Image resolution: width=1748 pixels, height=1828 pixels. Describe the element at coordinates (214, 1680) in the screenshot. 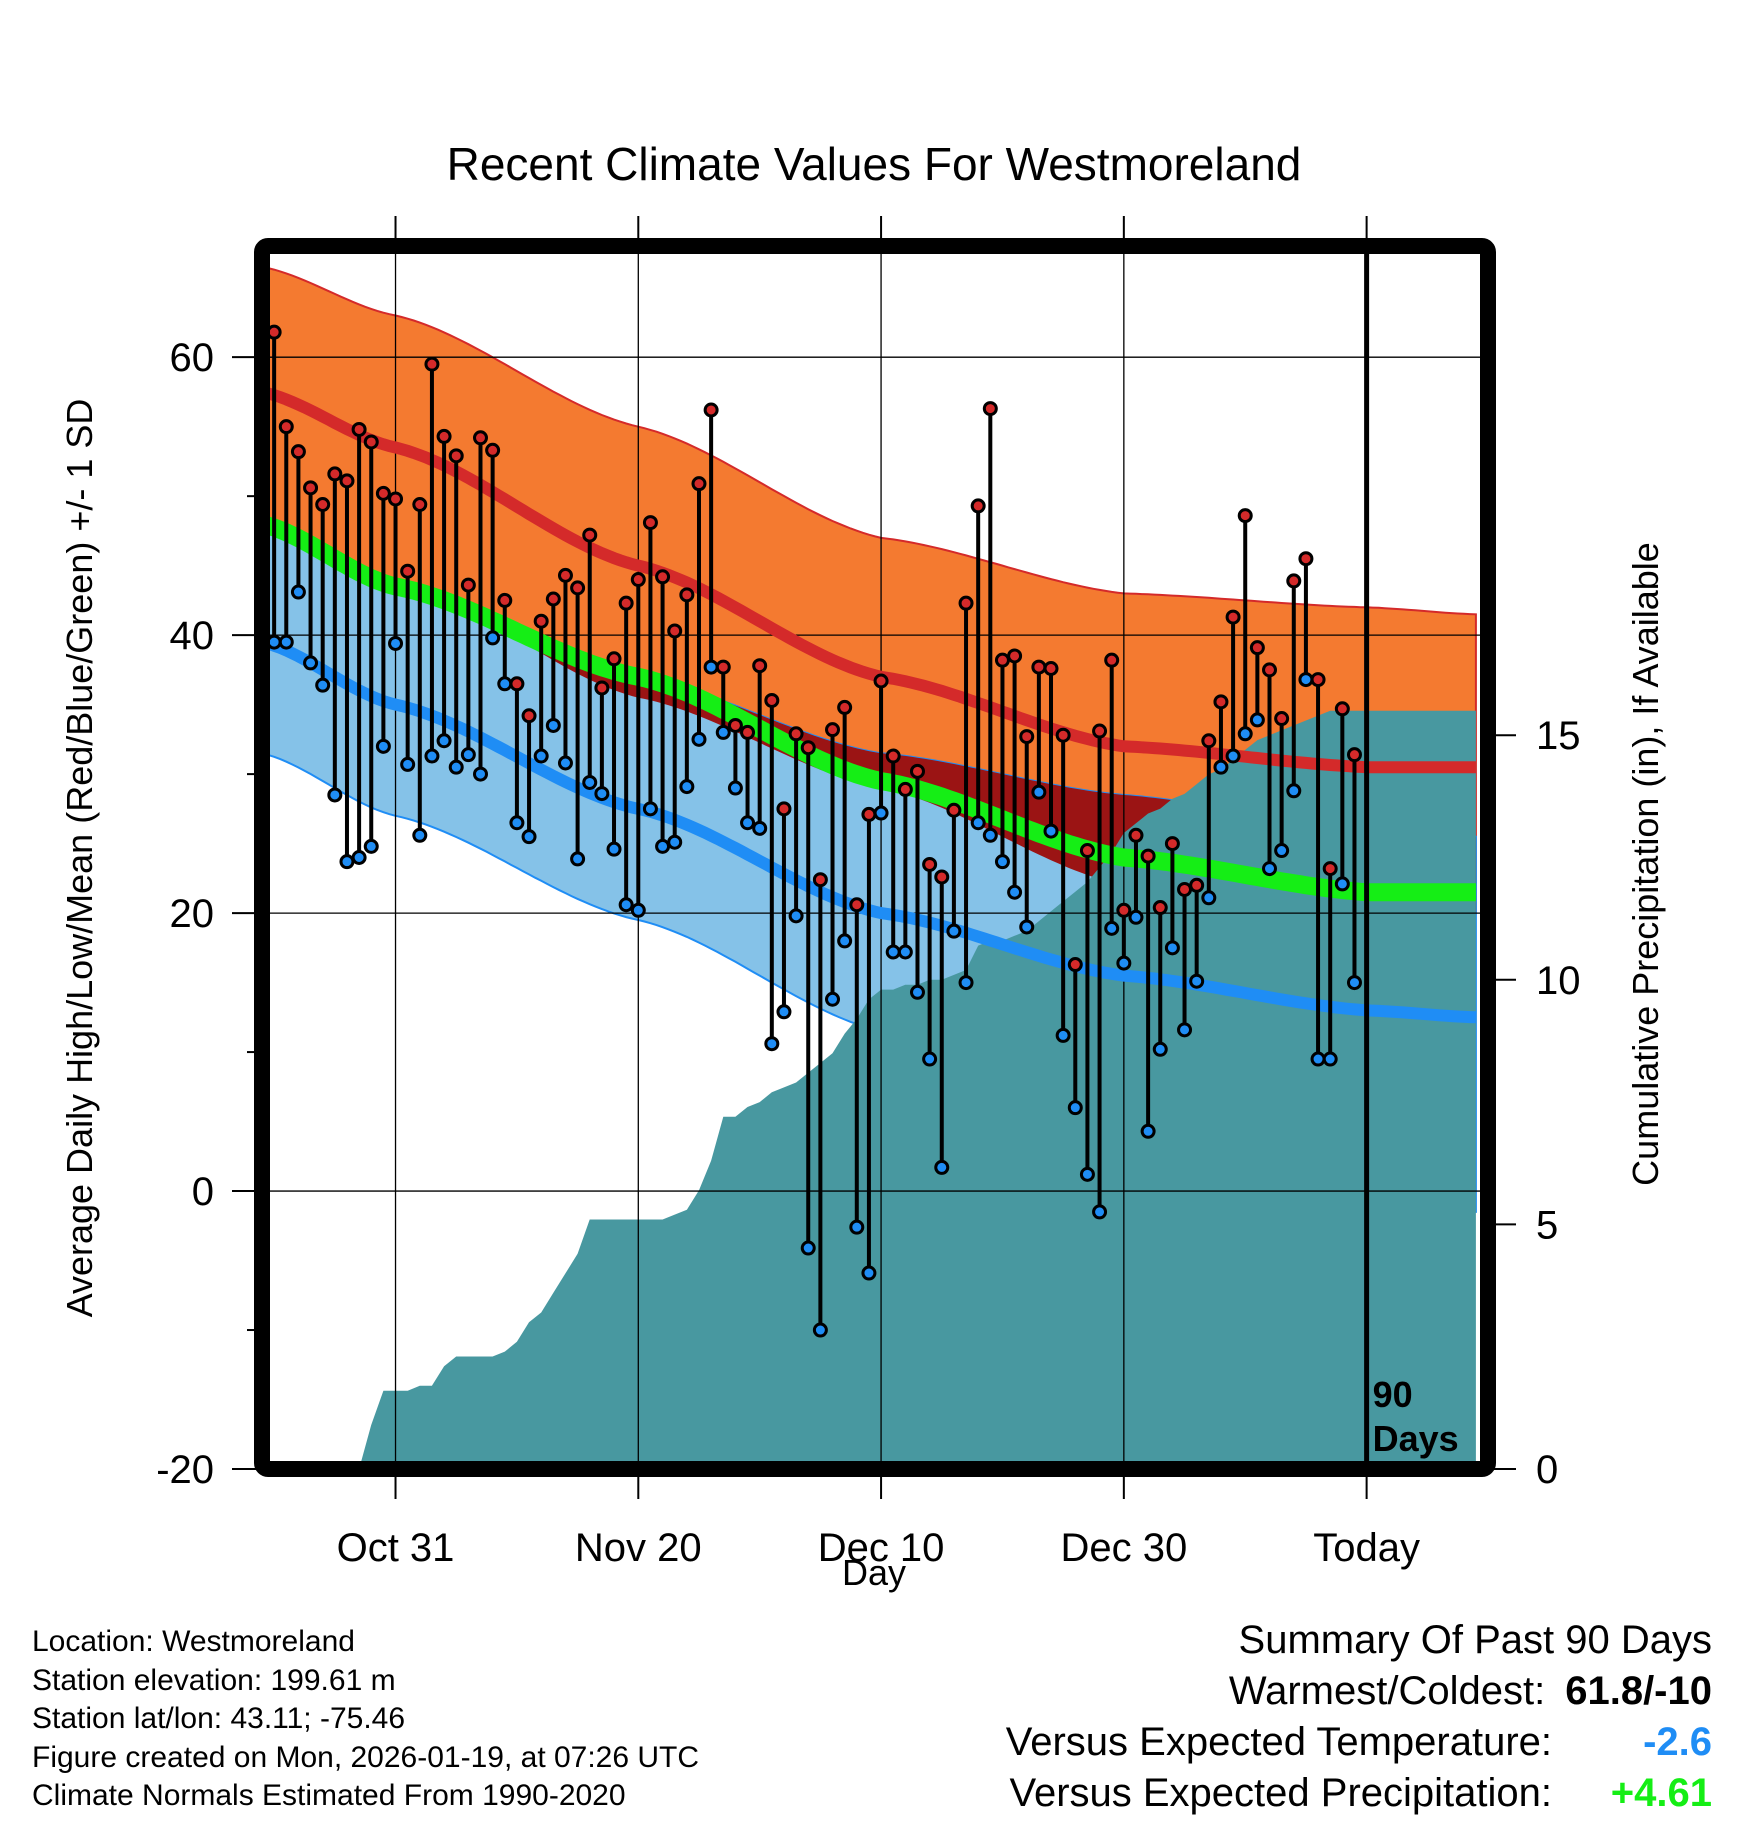

I see `elevation-text: Station elevation: 199.61 m` at that location.